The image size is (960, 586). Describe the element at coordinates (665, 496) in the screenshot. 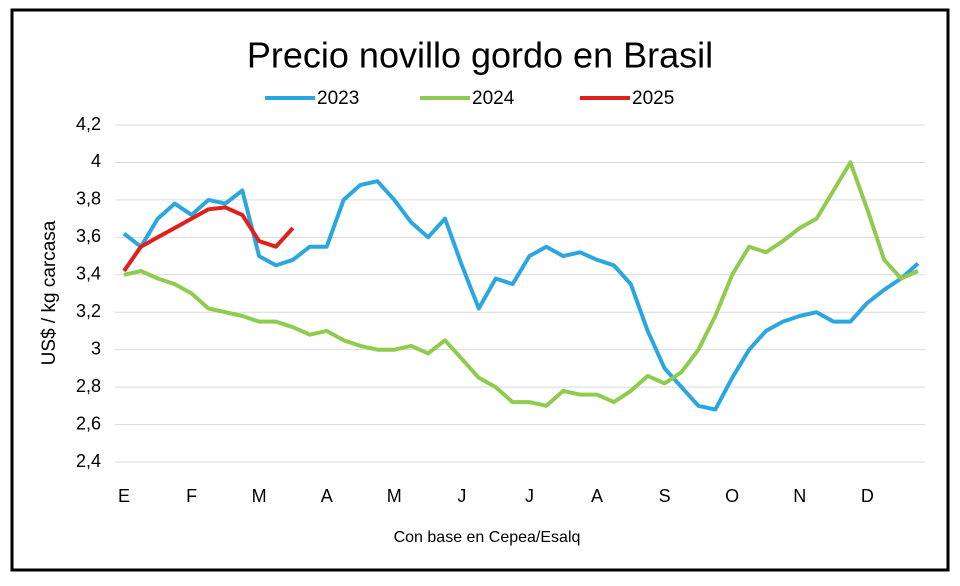

I see `x-tick-label: S` at that location.